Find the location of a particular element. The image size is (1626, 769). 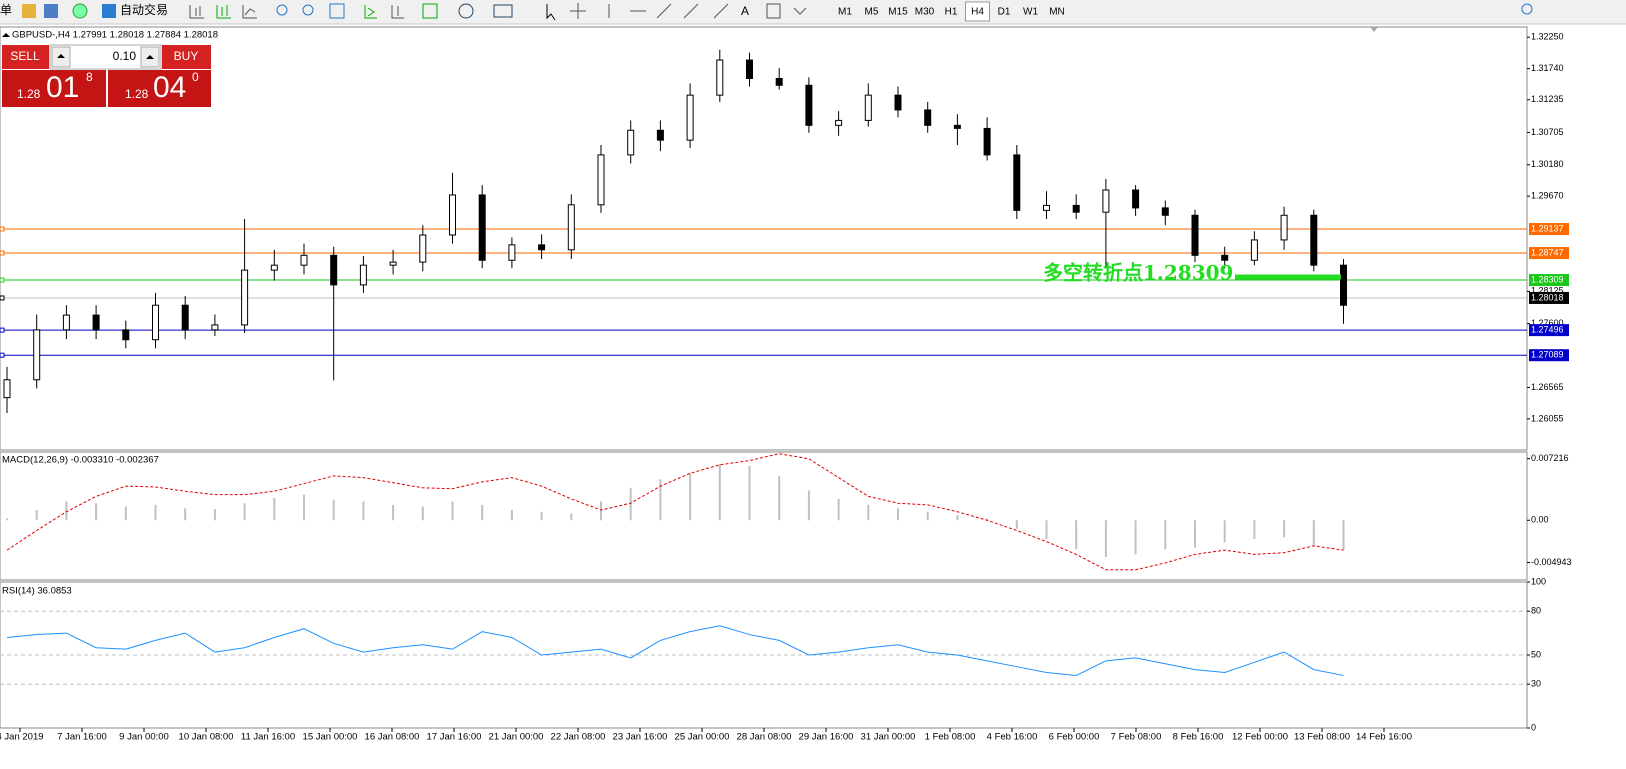

x-tick-label: 12 Feb 00:00 is located at coordinates (1260, 737).